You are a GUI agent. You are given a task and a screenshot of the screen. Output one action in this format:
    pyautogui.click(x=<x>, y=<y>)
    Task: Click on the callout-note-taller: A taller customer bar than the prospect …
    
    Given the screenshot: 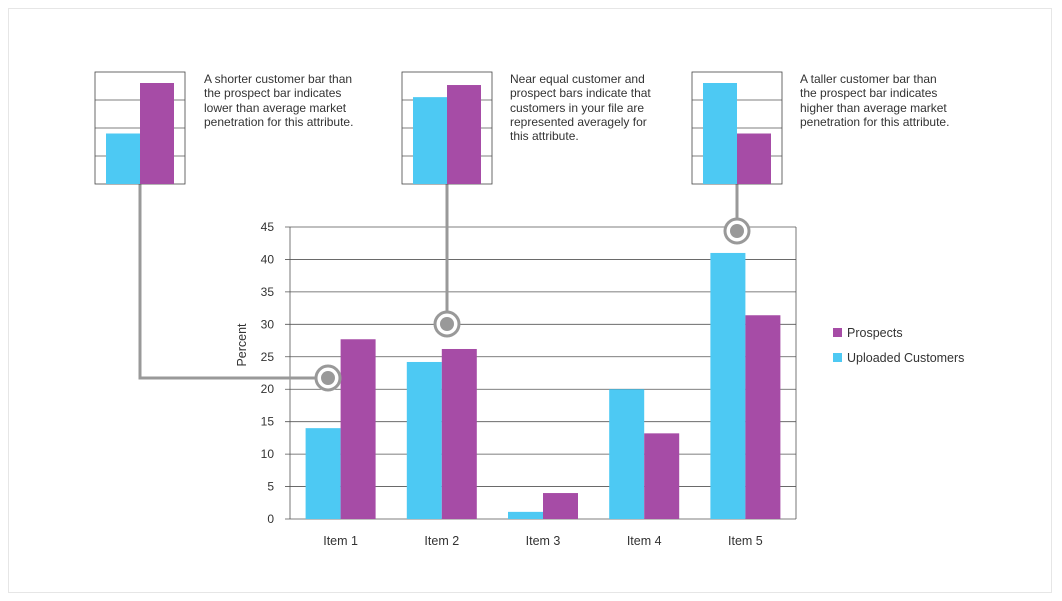 What is the action you would take?
    pyautogui.click(x=875, y=100)
    